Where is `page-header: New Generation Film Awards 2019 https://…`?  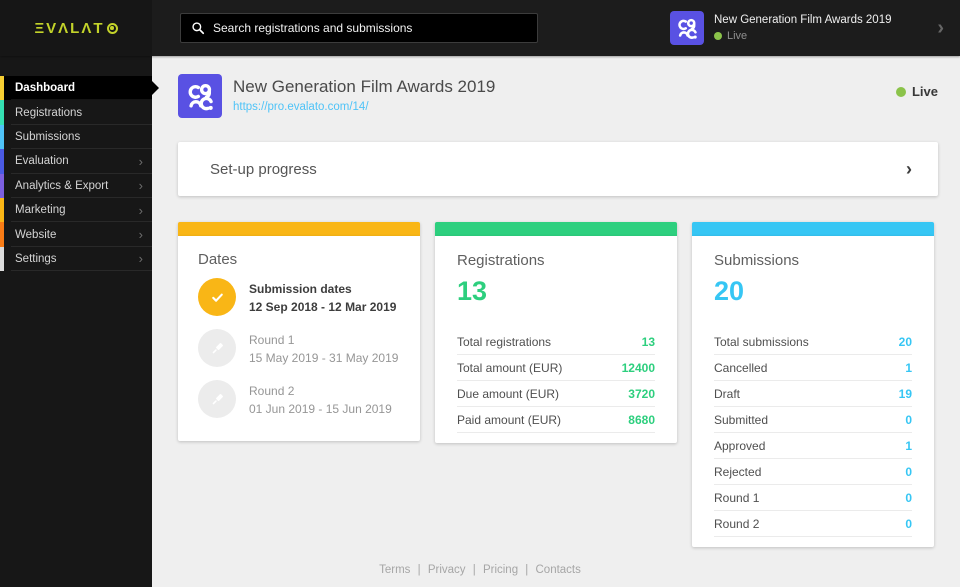 page-header: New Generation Film Awards 2019 https://… is located at coordinates (558, 96).